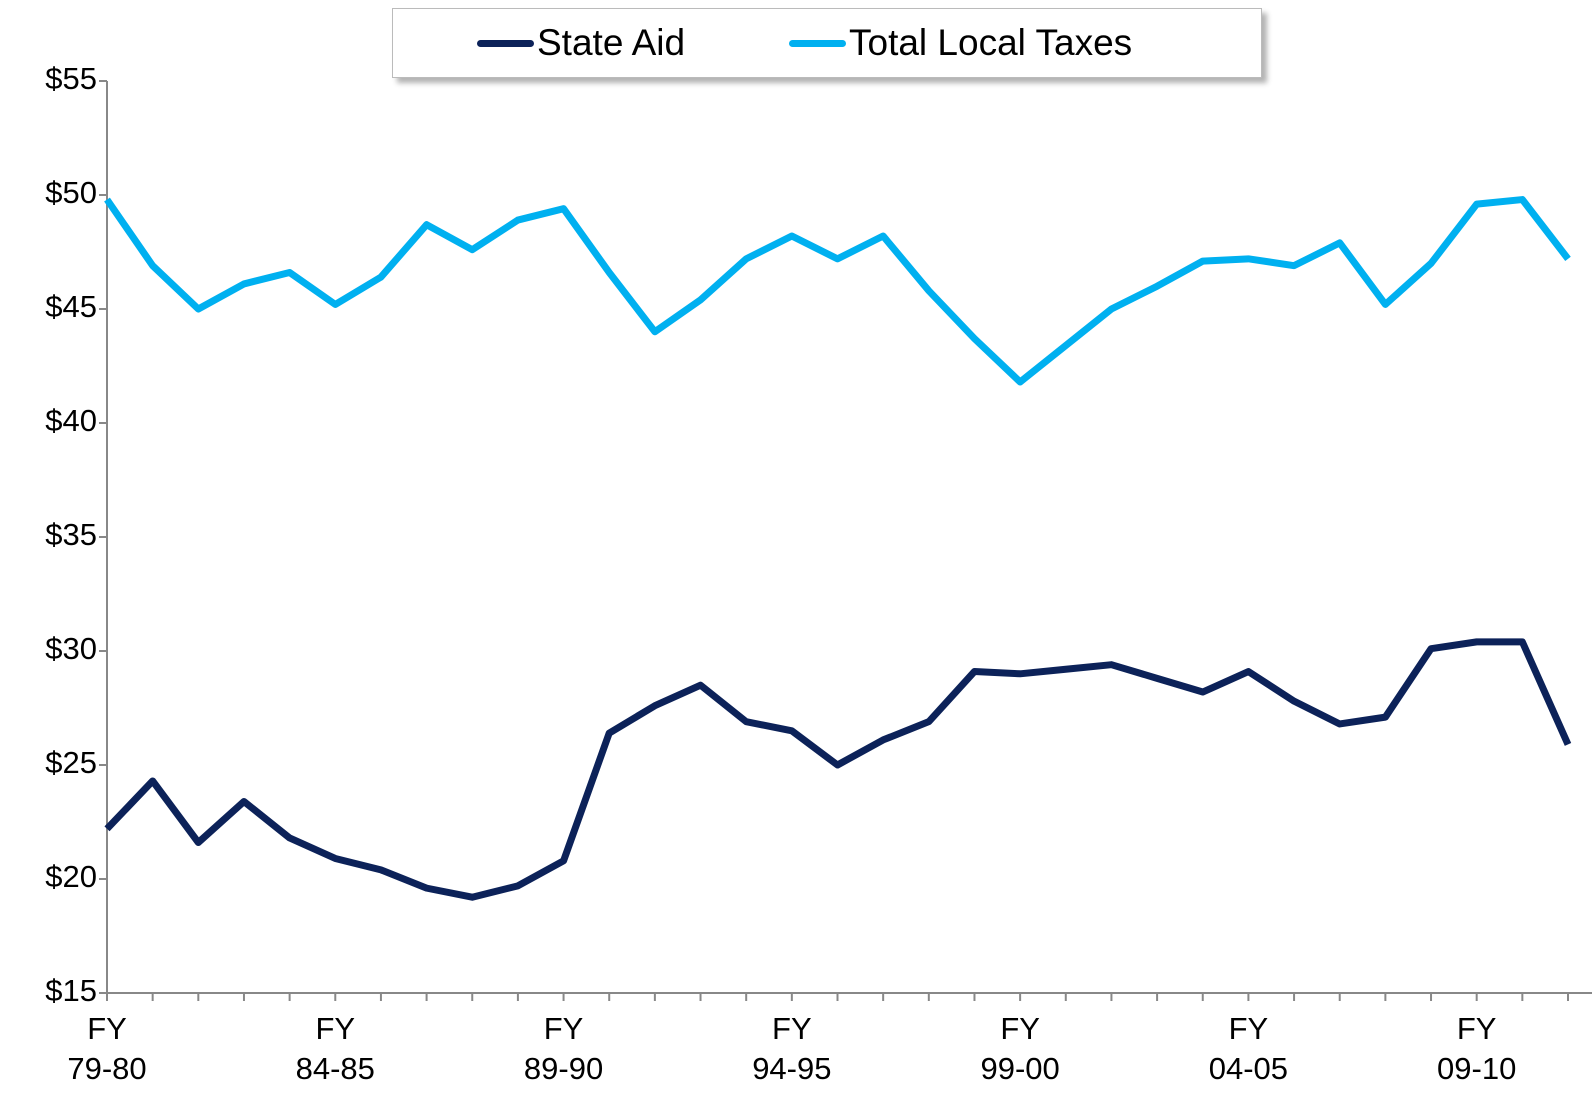 Image resolution: width=1592 pixels, height=1113 pixels. I want to click on x-tick-label: FY 79-80, so click(107, 1048).